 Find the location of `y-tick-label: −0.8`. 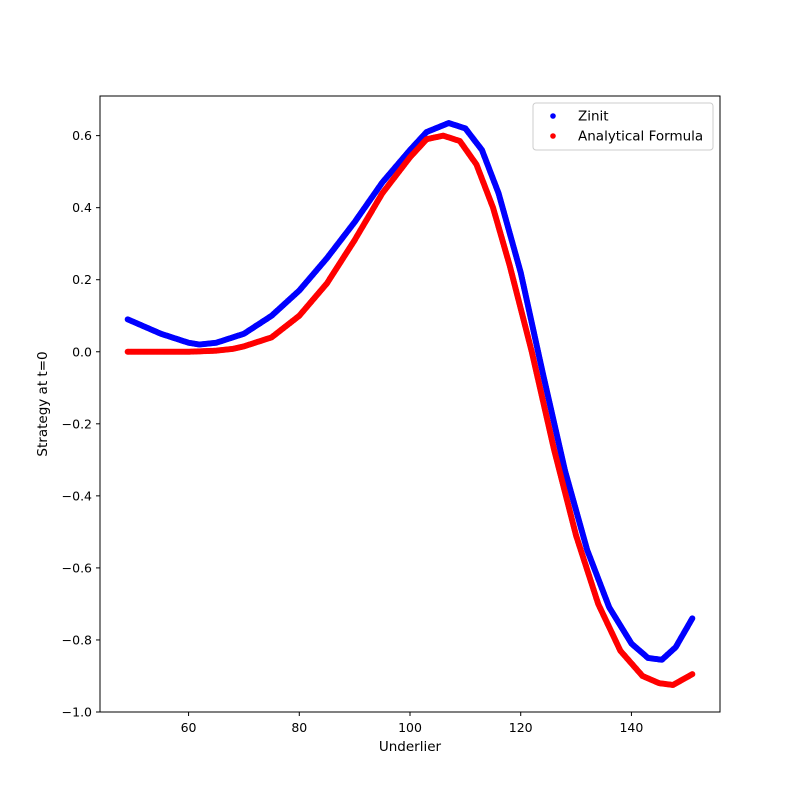

y-tick-label: −0.8 is located at coordinates (77, 639).